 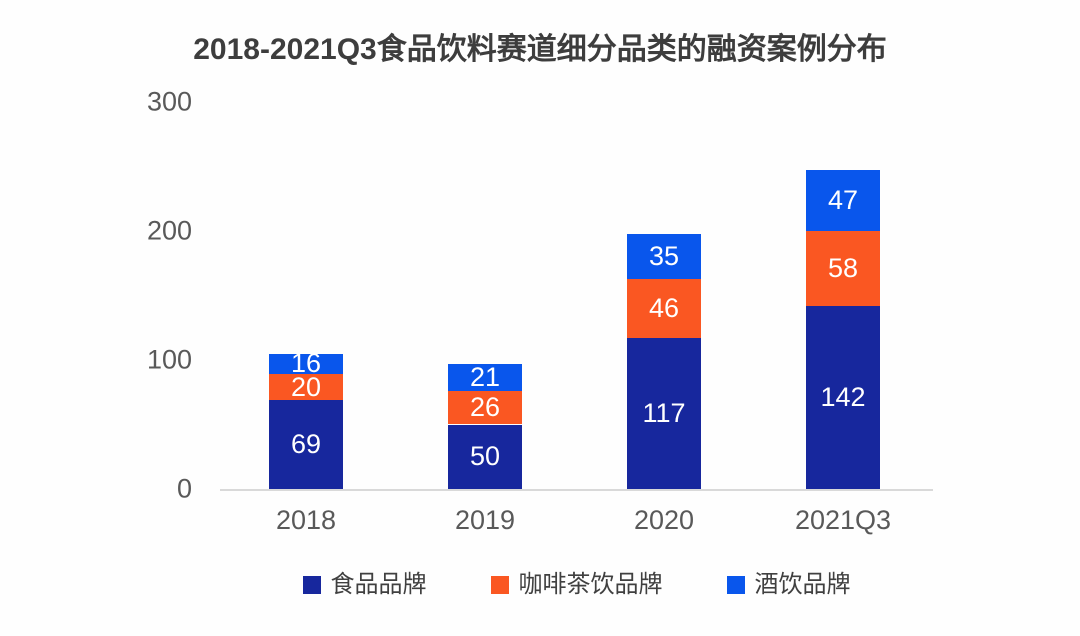 I want to click on bar-value-label: 58, so click(x=843, y=267).